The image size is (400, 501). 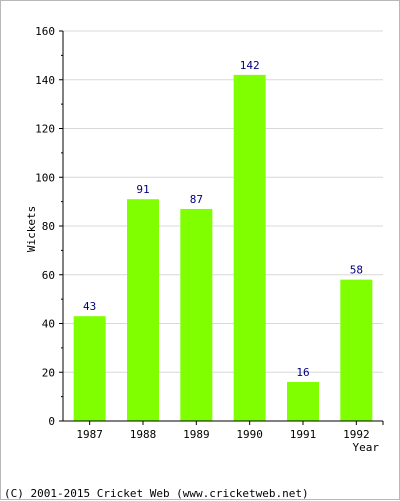 What do you see at coordinates (303, 401) in the screenshot?
I see `bar-1991` at bounding box center [303, 401].